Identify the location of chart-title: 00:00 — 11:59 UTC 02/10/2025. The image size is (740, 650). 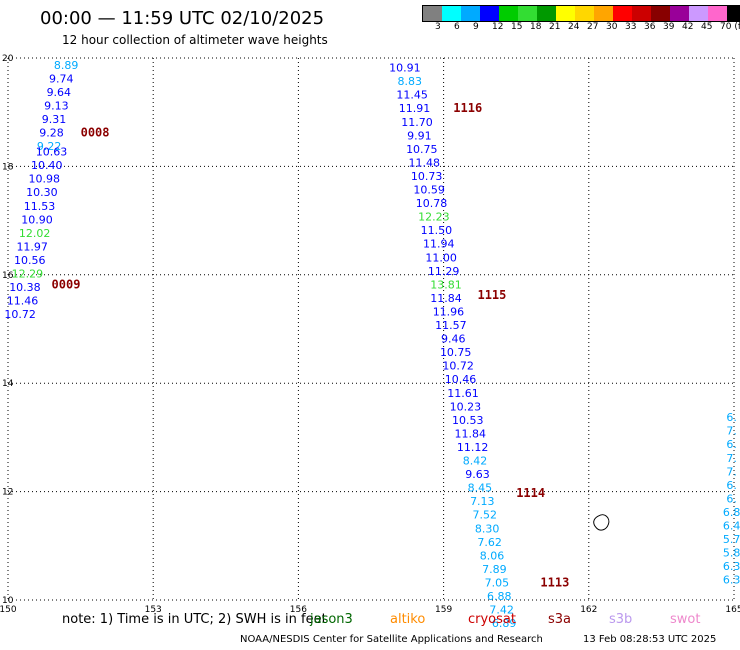
(182, 18).